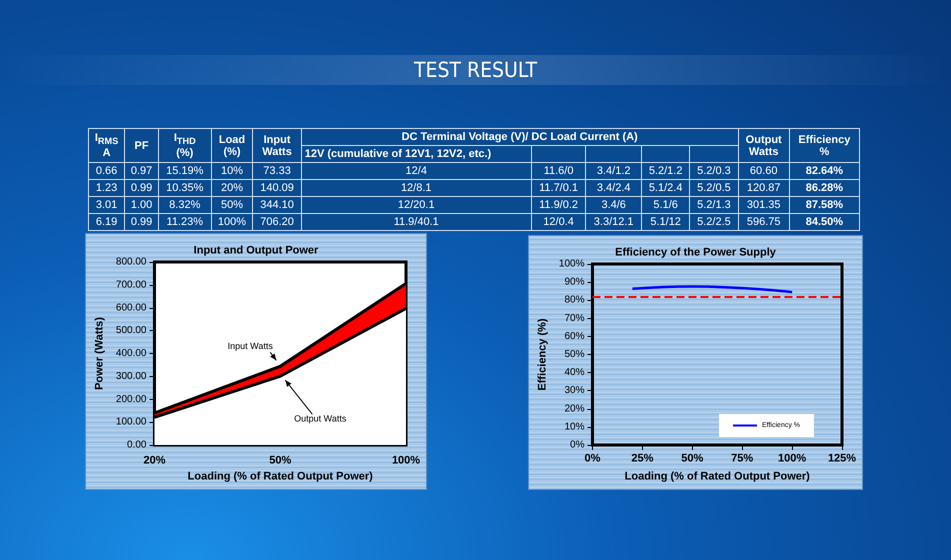 The height and width of the screenshot is (560, 951). Describe the element at coordinates (107, 205) in the screenshot. I see `text: 3.01` at that location.